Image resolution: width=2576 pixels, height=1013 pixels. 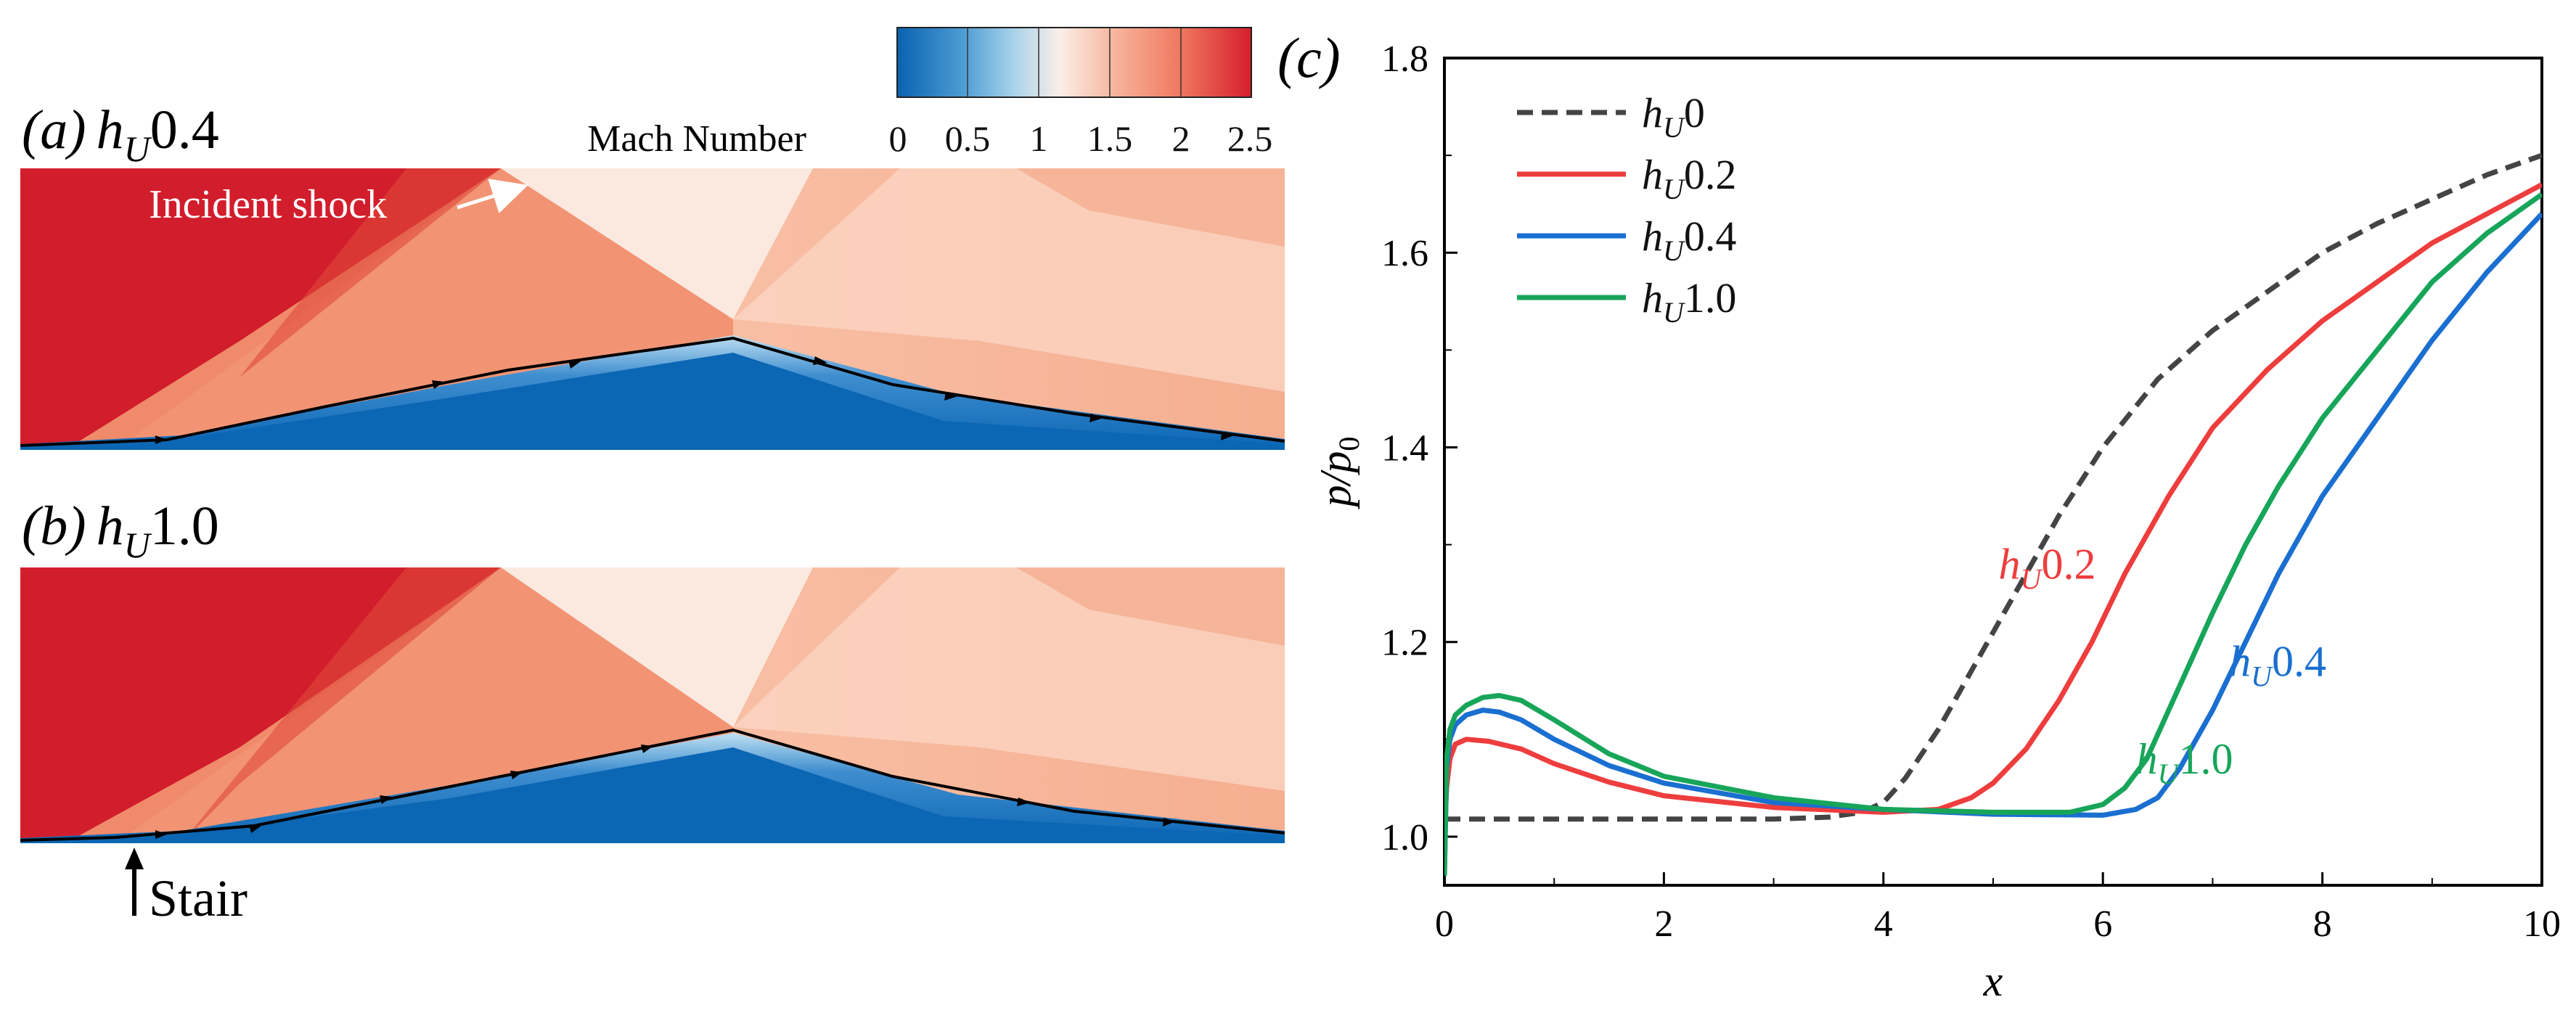 I want to click on y-tick-label: 1.6, so click(x=1405, y=253).